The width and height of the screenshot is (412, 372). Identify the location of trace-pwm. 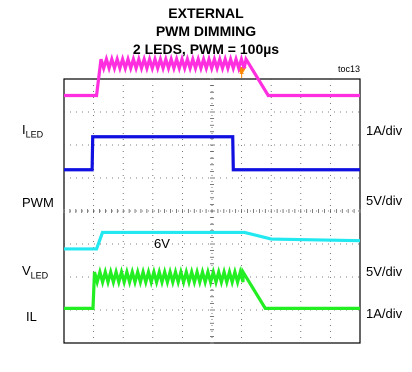
(212, 153).